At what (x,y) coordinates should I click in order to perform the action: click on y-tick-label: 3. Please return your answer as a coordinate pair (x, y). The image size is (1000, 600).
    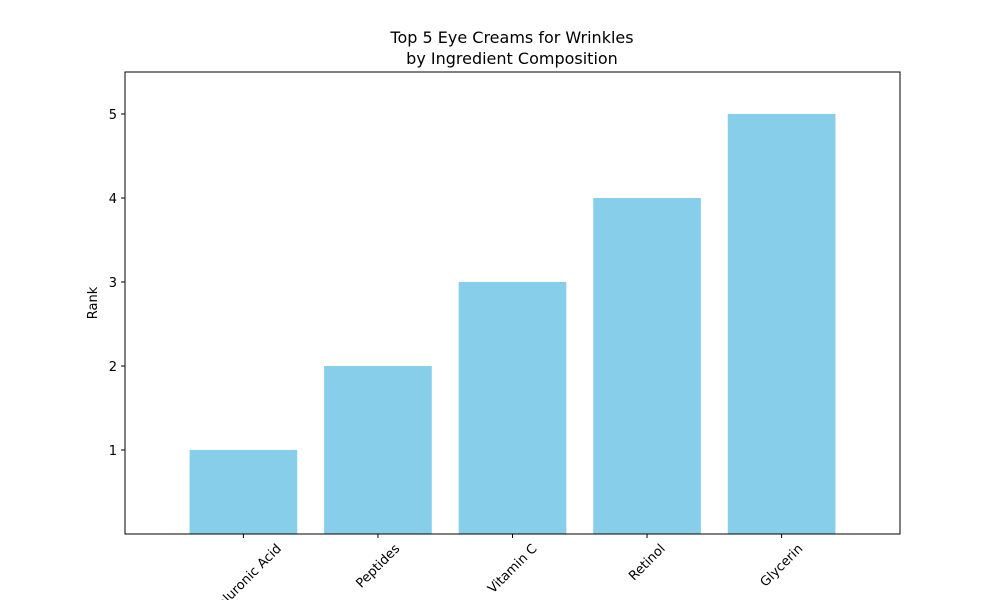
    Looking at the image, I should click on (113, 283).